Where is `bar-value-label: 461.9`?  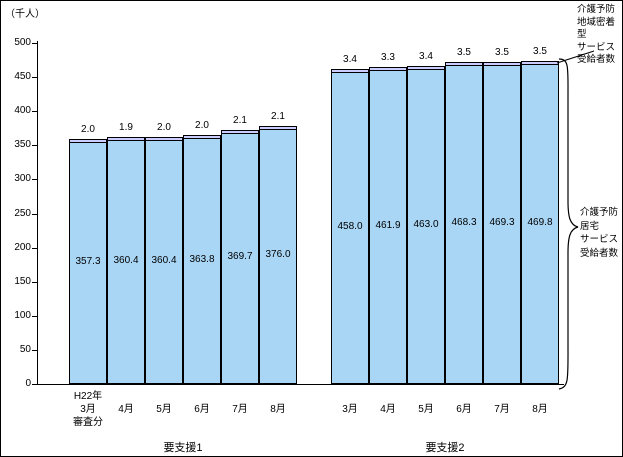 bar-value-label: 461.9 is located at coordinates (388, 225).